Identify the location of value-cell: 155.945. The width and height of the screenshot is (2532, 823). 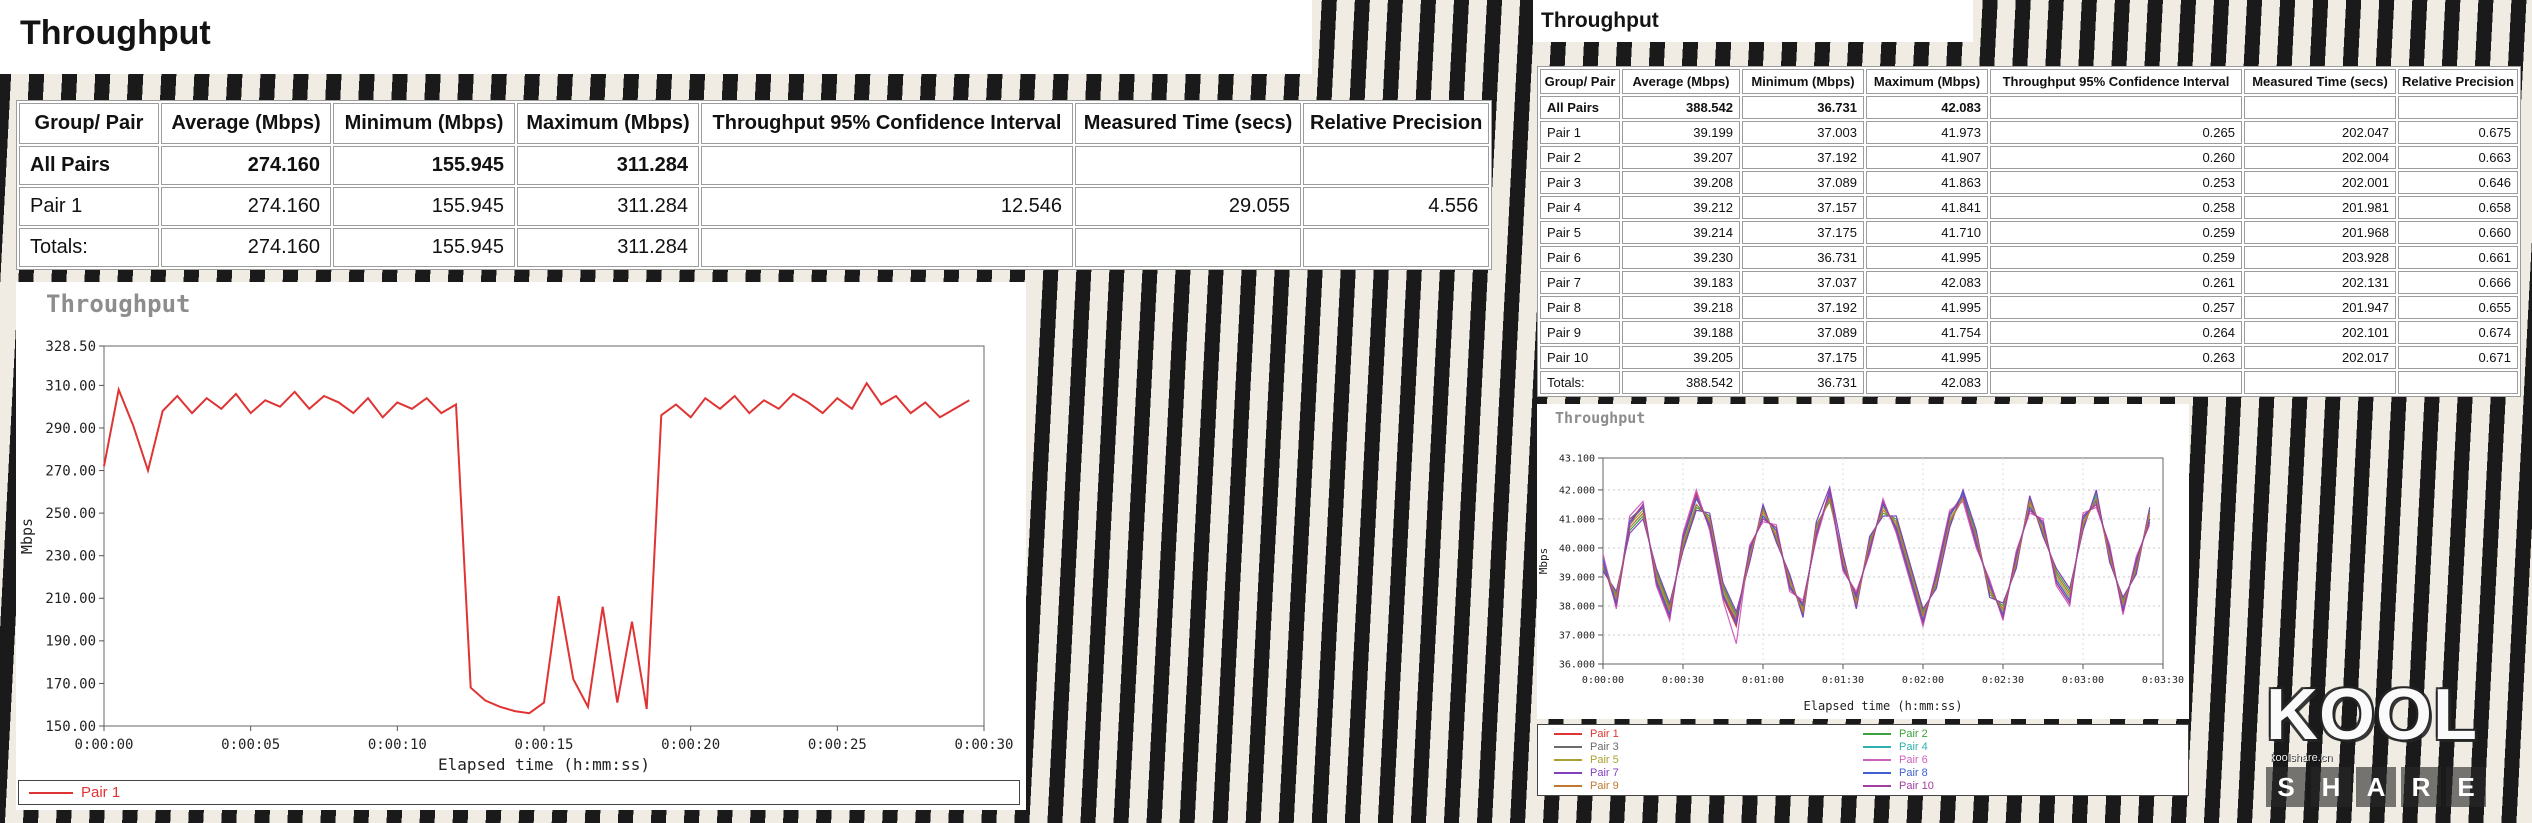
(424, 206).